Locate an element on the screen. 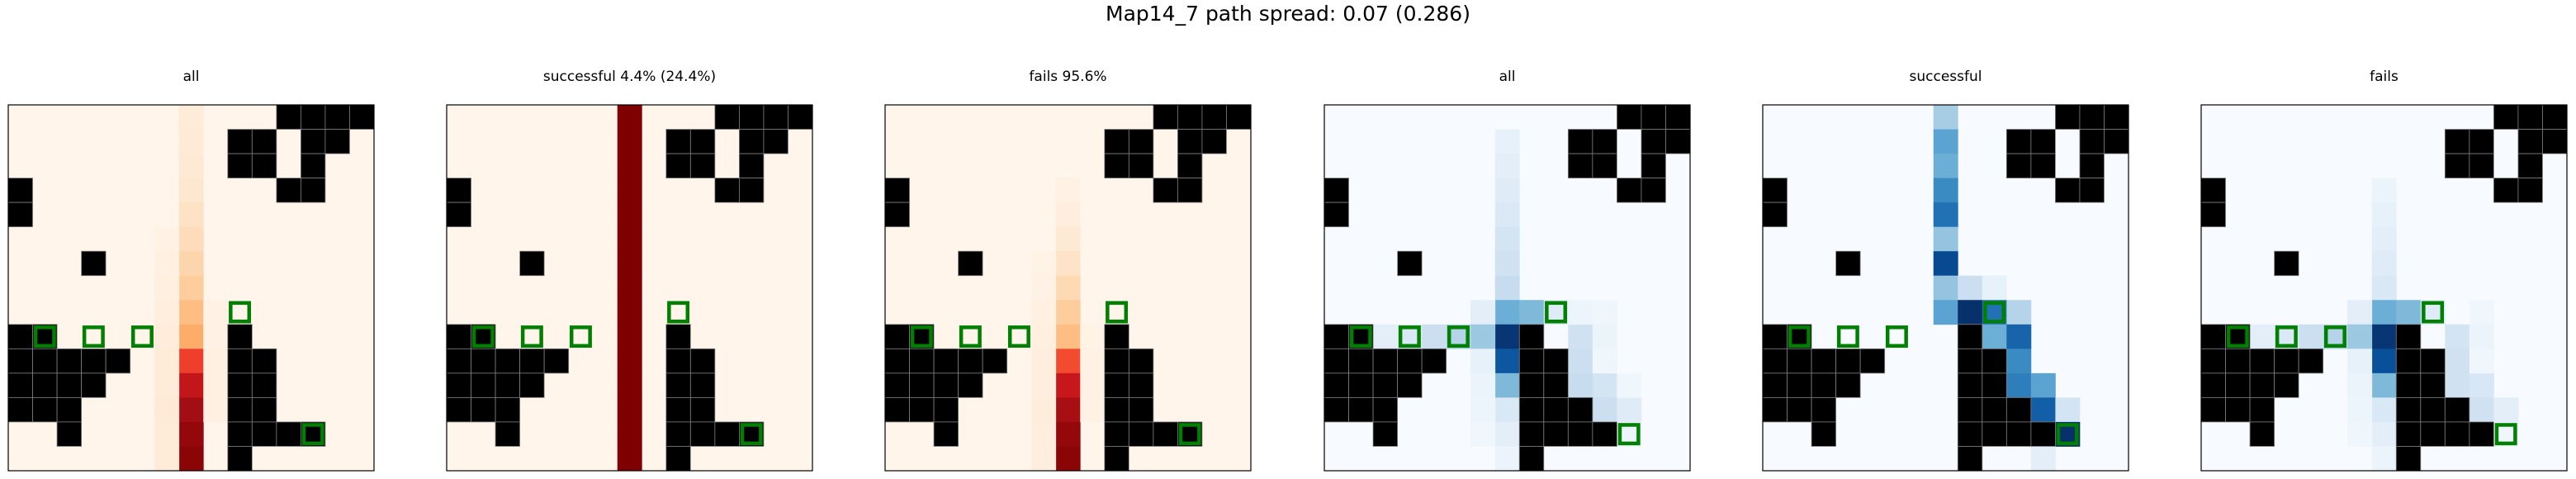 The image size is (2576, 479). heatmap-panel-2: successful 4.4% (24.4%) is located at coordinates (629, 270).